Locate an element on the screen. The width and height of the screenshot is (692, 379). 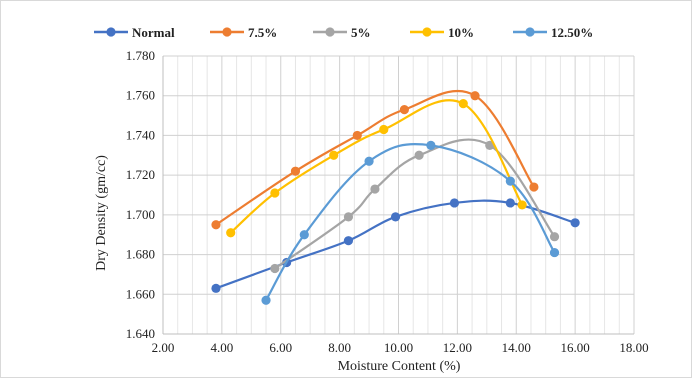
legend-item: 5% is located at coordinates (342, 32).